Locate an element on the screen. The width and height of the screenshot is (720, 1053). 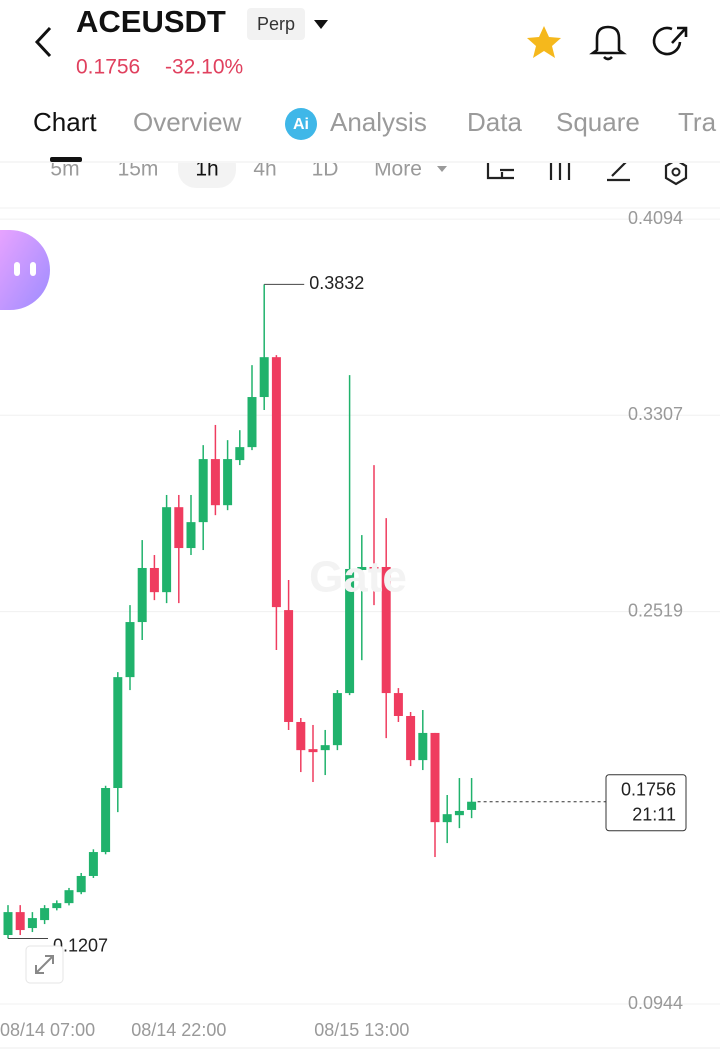
interval: 5m is located at coordinates (64, 169).